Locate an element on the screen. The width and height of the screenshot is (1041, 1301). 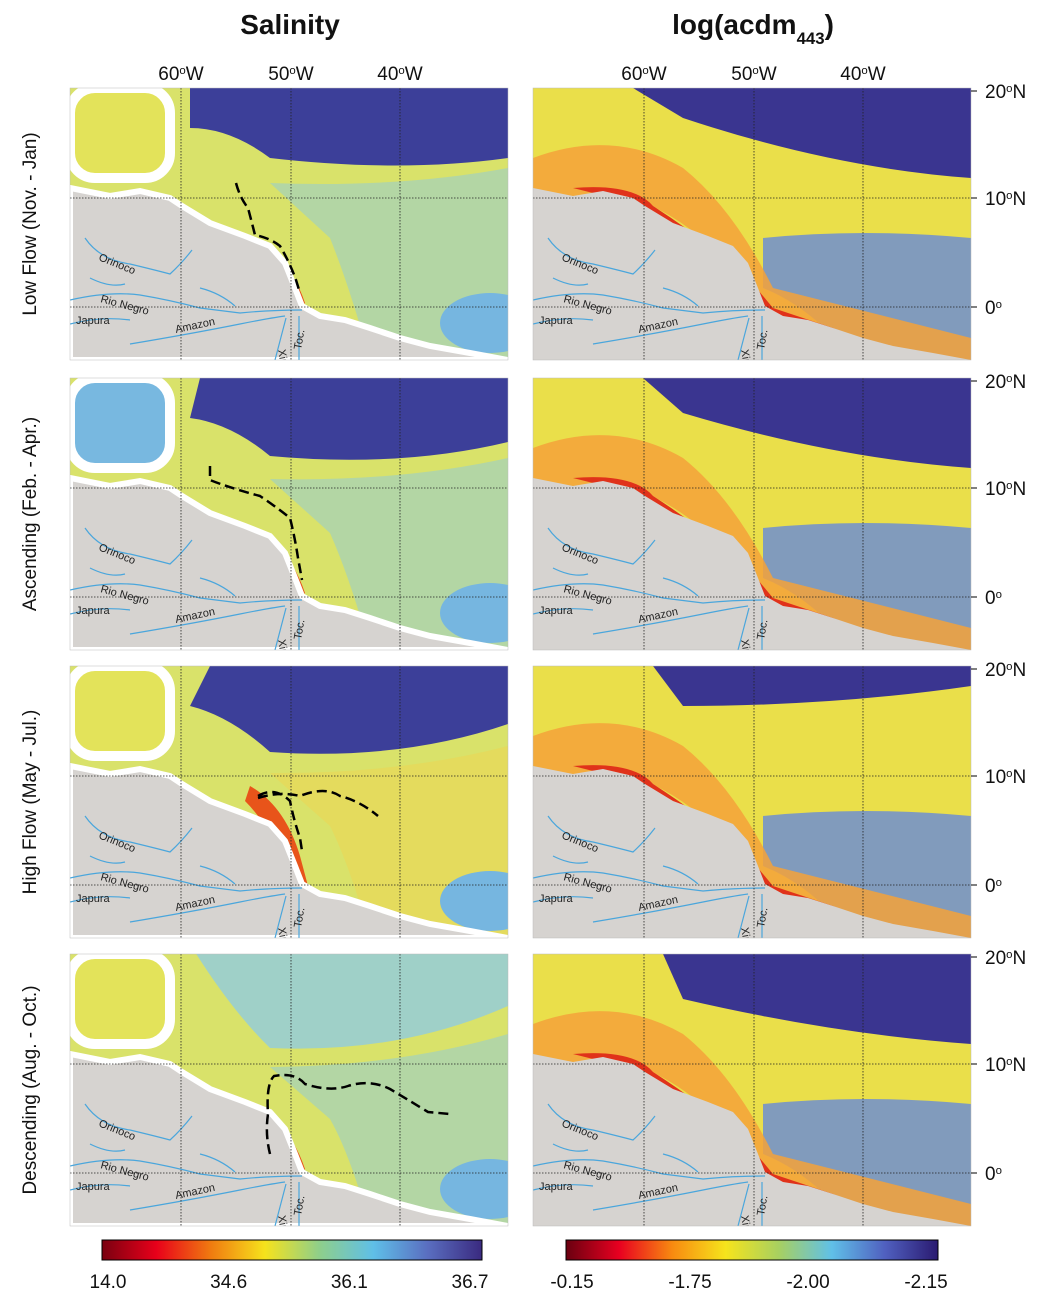
lon-label: 60oW is located at coordinates (643, 74).